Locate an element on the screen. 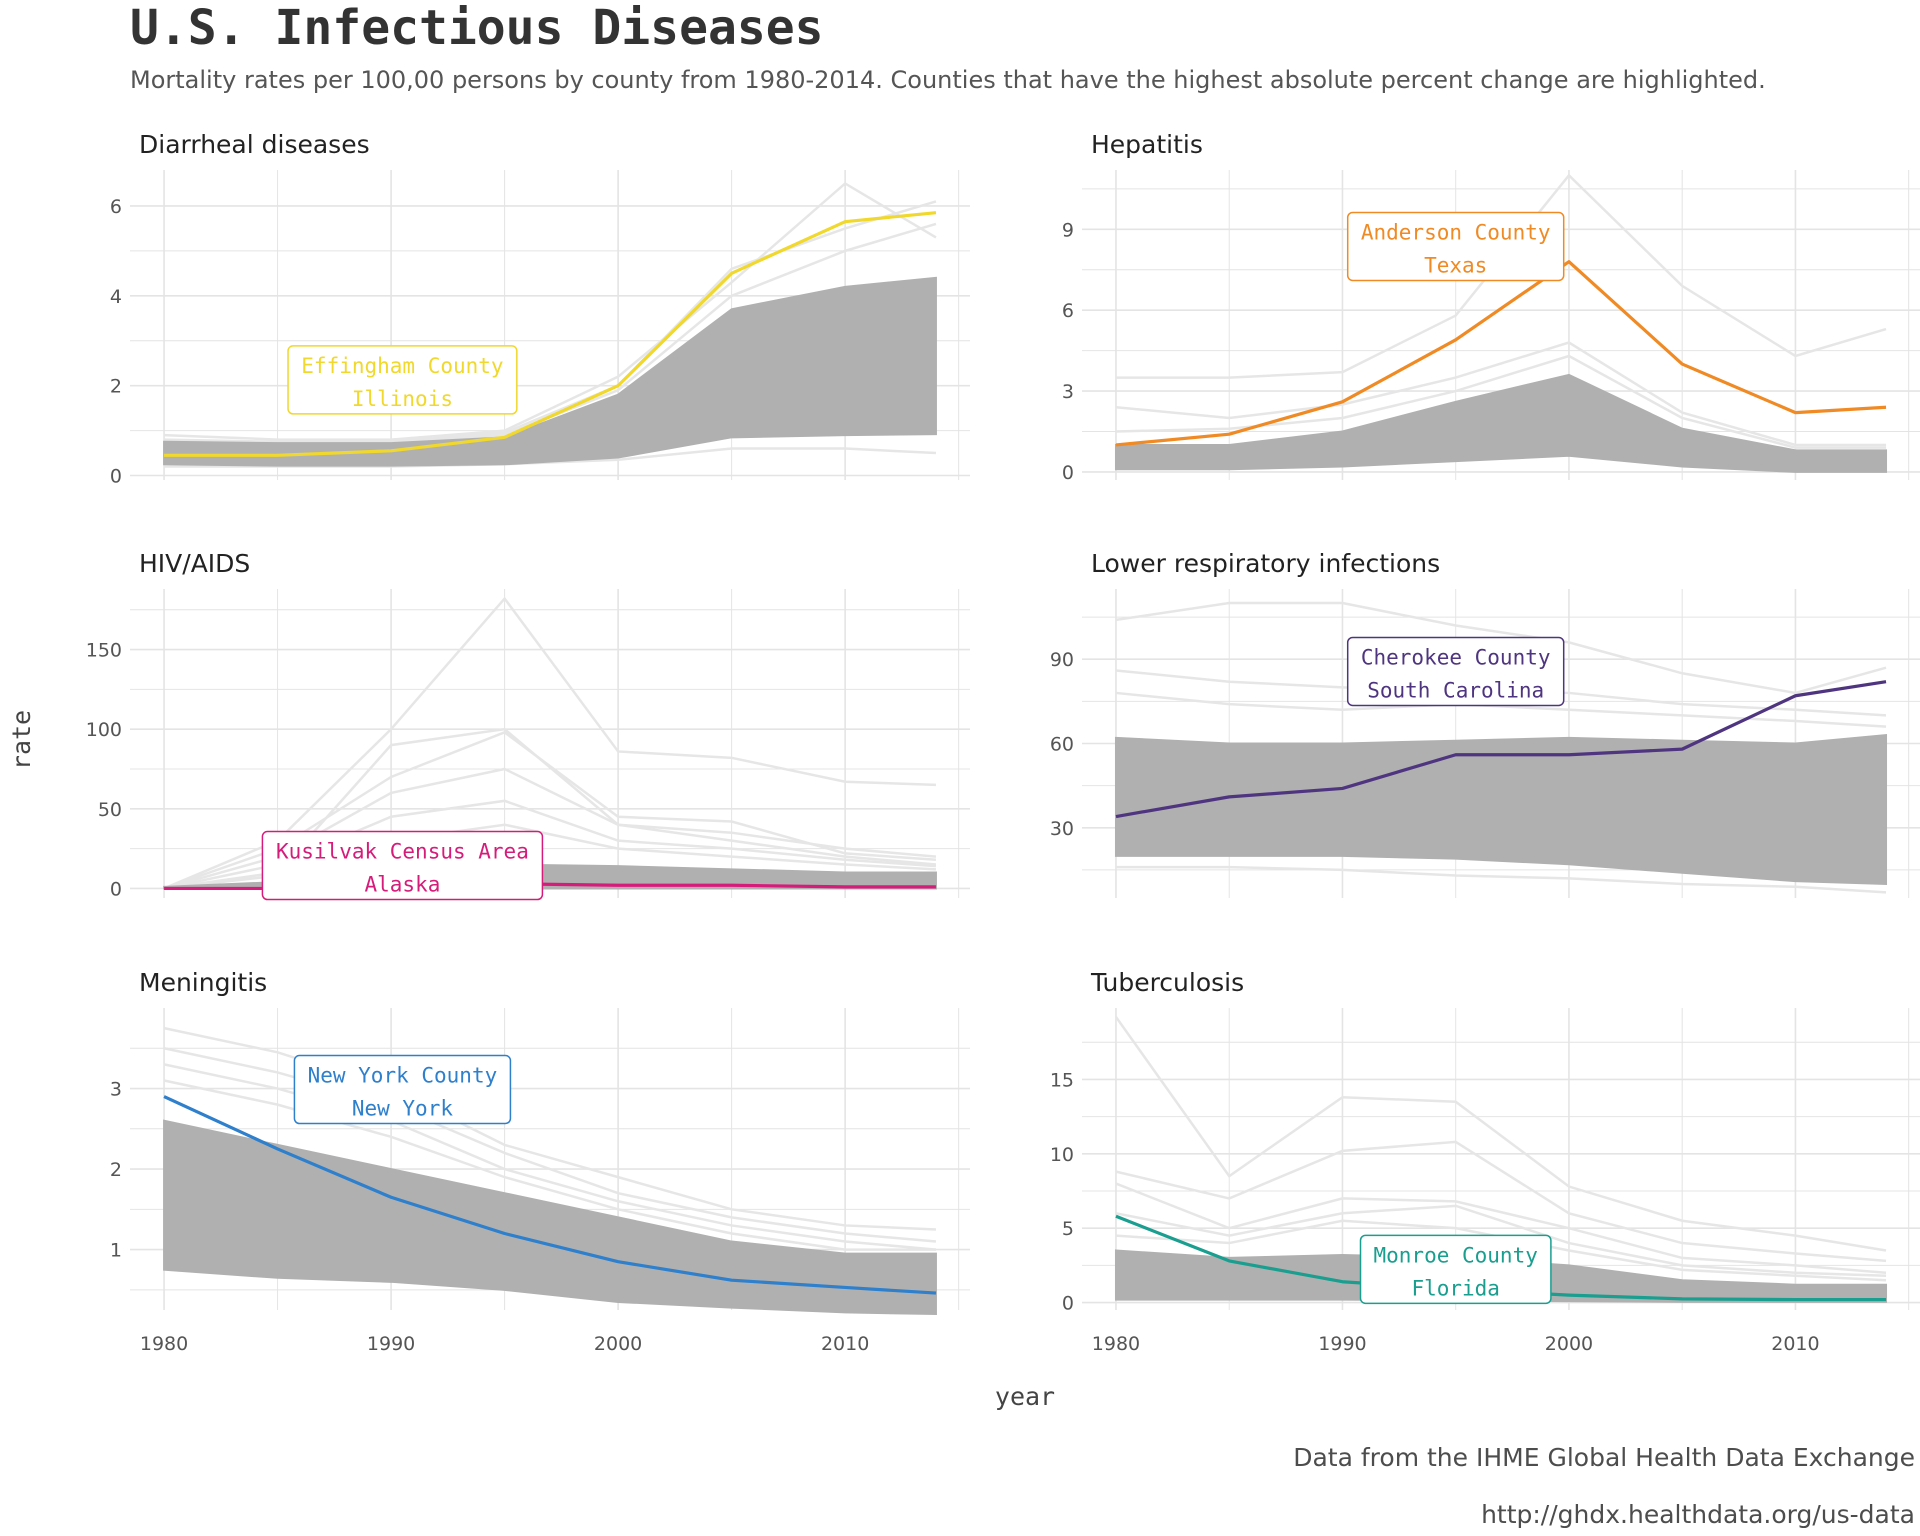 Image resolution: width=1920 pixels, height=1536 pixels. panel-title: Diarrheal diseases is located at coordinates (254, 144).